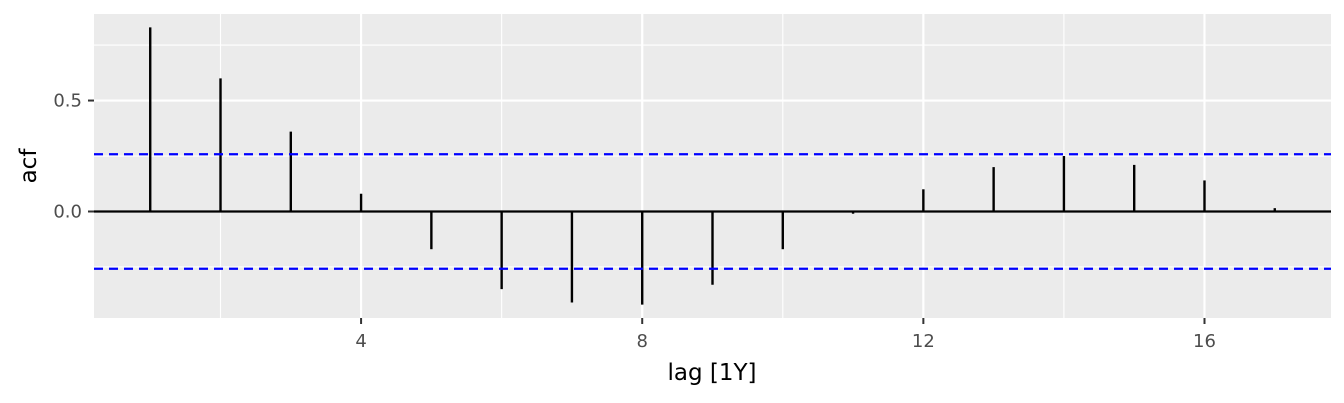 The image size is (1344, 403). I want to click on x-axis-title: lag [1Y], so click(711, 373).